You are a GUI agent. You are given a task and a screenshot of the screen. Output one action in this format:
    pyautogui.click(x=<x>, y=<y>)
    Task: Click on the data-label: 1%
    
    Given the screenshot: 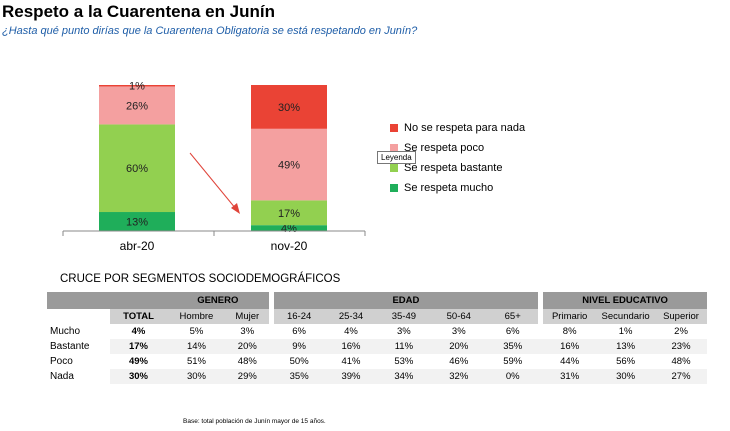 What is the action you would take?
    pyautogui.click(x=137, y=87)
    